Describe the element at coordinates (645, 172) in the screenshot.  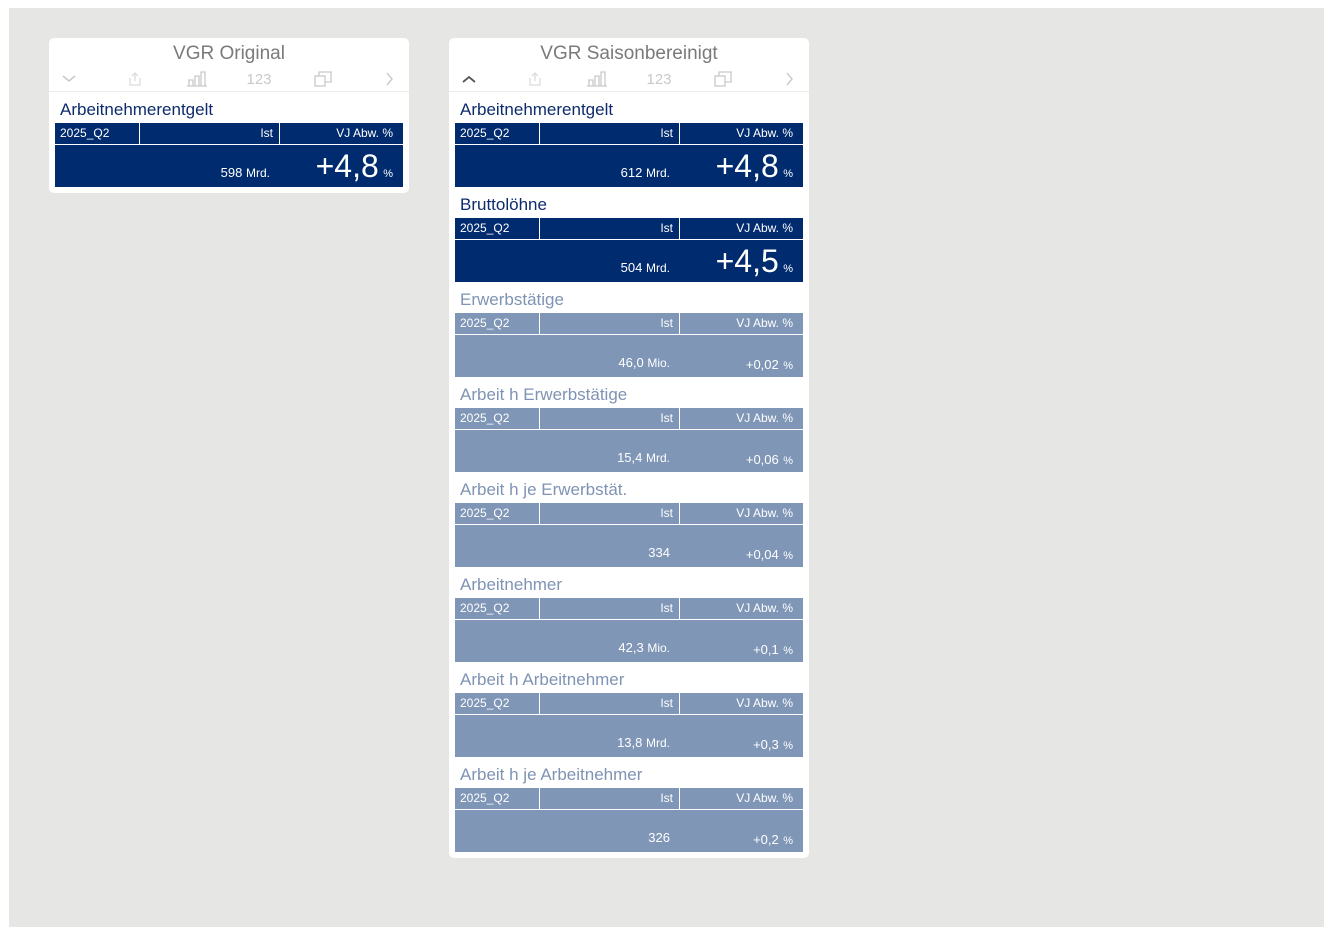
I see `ist-value: 612 Mrd.` at that location.